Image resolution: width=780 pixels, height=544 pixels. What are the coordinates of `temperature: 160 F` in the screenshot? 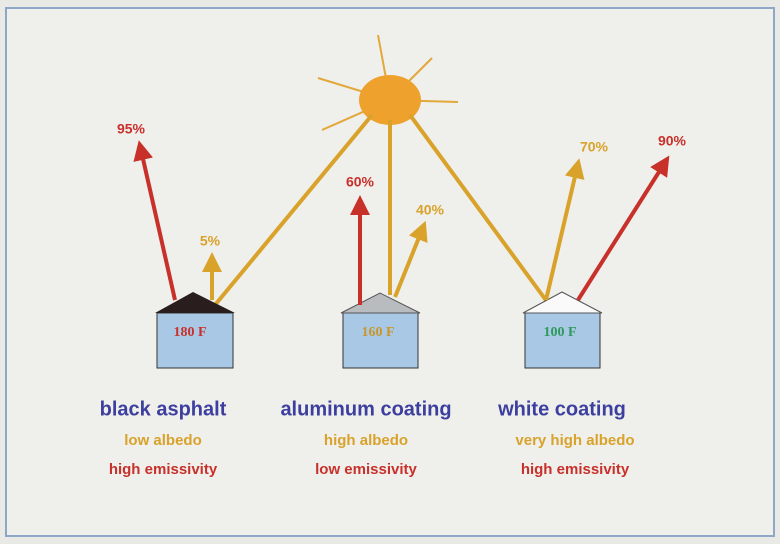 It's located at (377, 332).